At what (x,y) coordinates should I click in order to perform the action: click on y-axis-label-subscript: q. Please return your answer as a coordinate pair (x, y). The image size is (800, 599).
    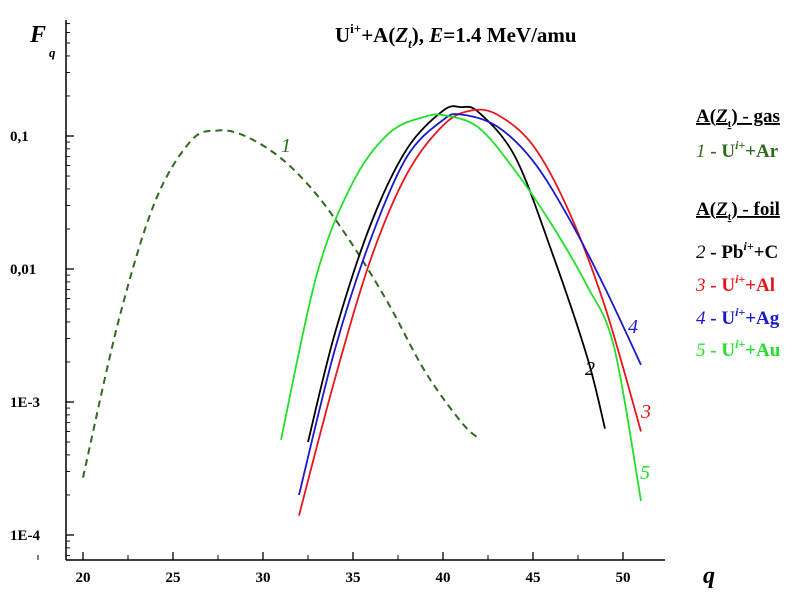
    Looking at the image, I should click on (52, 52).